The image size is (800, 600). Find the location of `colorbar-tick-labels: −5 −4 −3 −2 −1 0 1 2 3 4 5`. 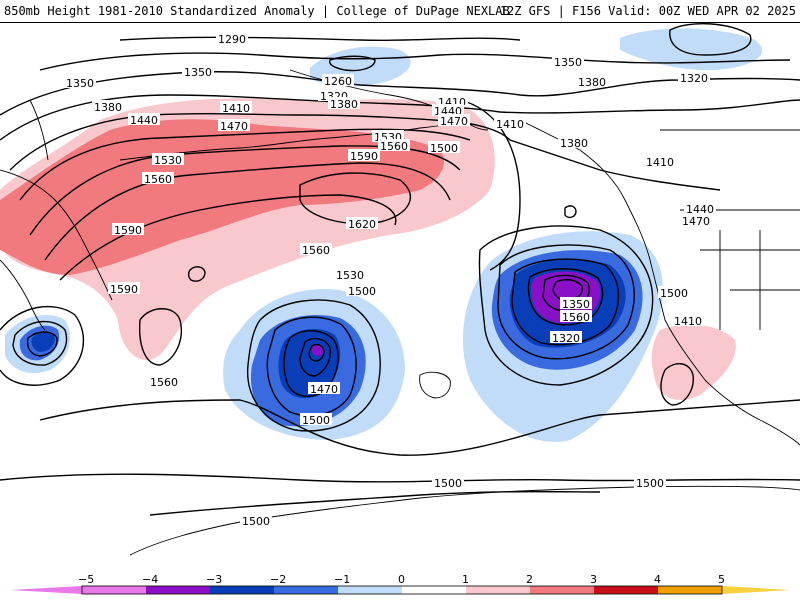

colorbar-tick-labels: −5 −4 −3 −2 −1 0 1 2 3 4 5 is located at coordinates (401, 579).